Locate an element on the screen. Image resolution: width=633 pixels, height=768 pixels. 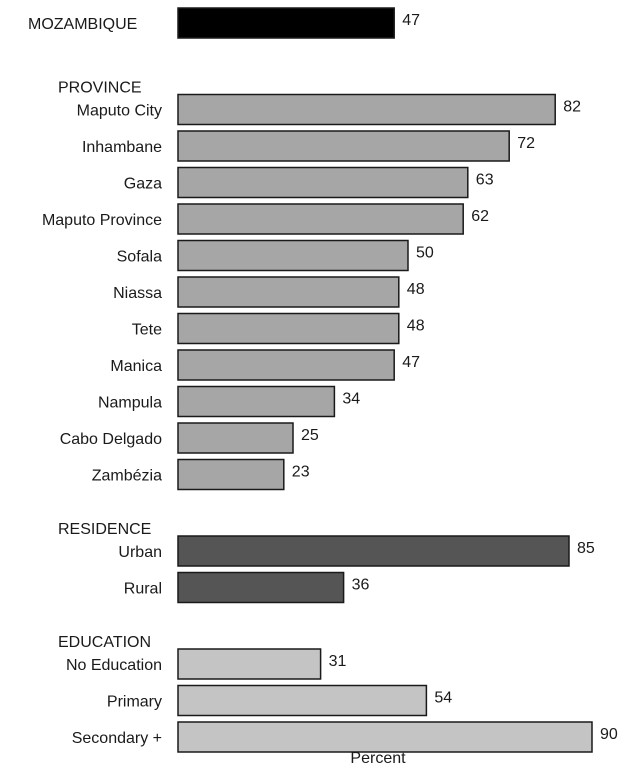
category-label: No Education is located at coordinates (114, 665).